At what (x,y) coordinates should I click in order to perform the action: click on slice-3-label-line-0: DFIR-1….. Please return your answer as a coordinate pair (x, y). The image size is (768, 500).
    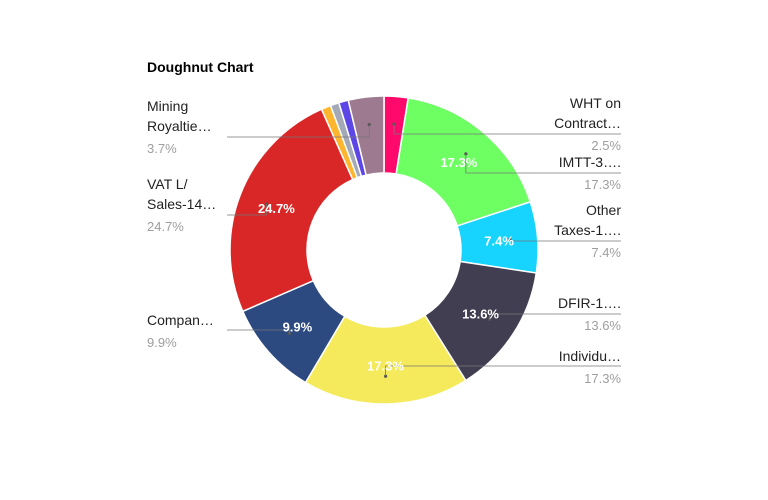
    Looking at the image, I should click on (589, 303).